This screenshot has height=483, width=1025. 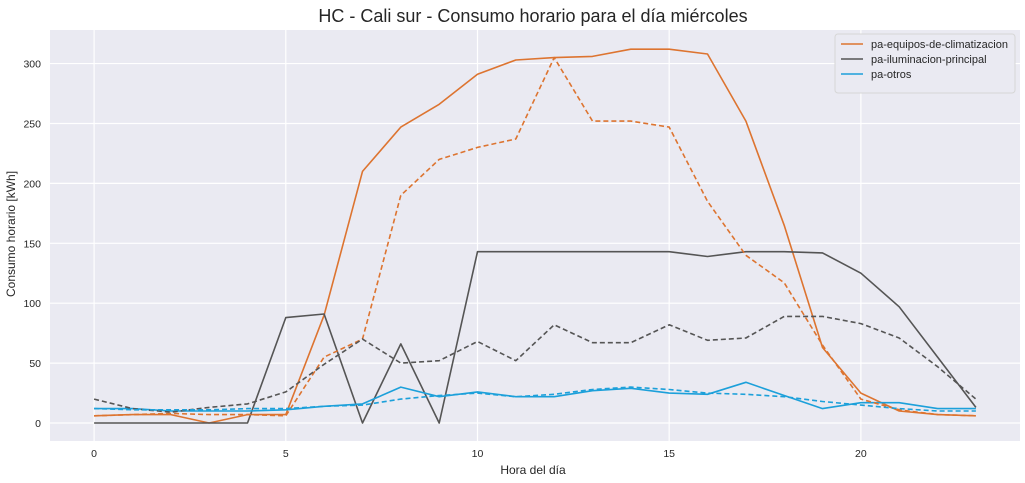 I want to click on legend-entry: pa-iluminacion-principal, so click(x=929, y=60).